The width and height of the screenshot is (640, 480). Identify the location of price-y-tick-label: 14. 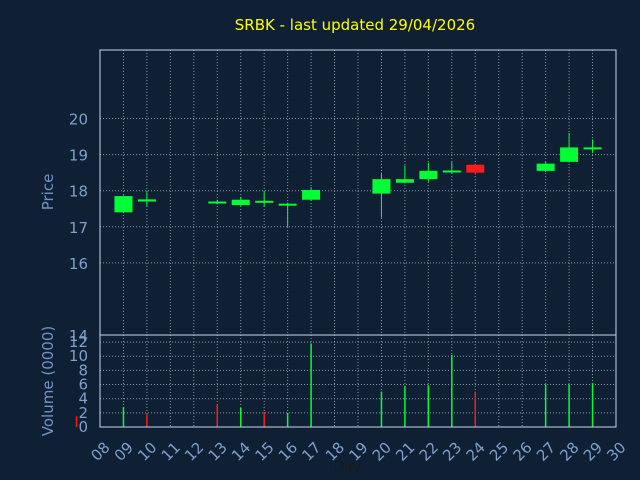
(78, 336).